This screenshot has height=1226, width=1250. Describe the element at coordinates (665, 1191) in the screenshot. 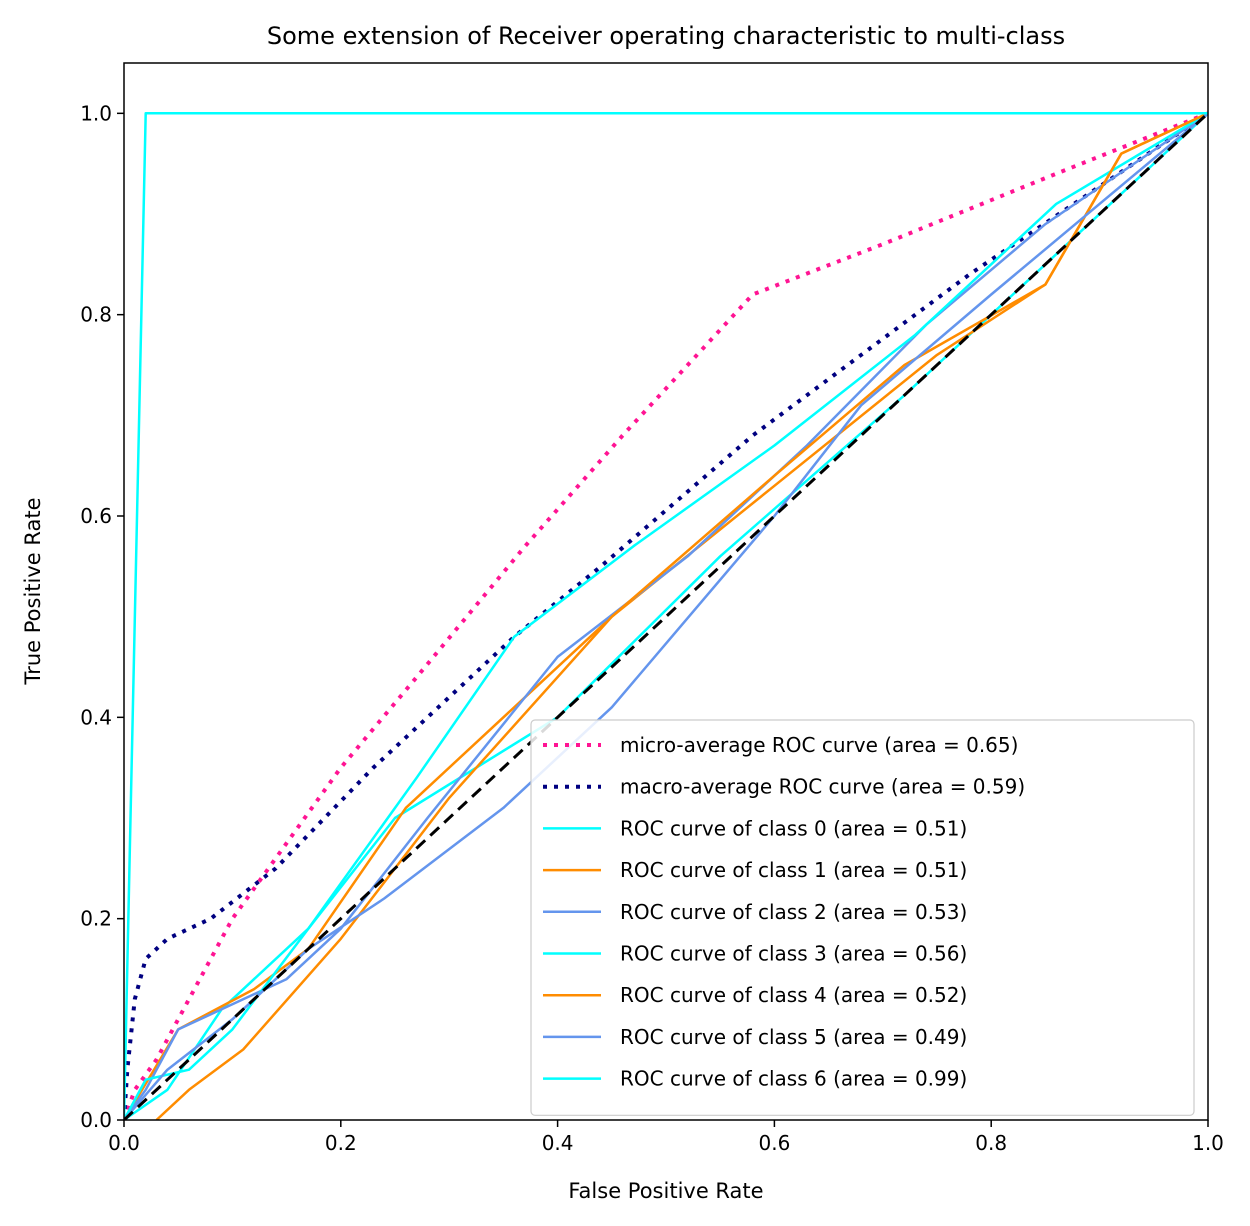

I see `x-axis-label: False Positive Rate` at that location.